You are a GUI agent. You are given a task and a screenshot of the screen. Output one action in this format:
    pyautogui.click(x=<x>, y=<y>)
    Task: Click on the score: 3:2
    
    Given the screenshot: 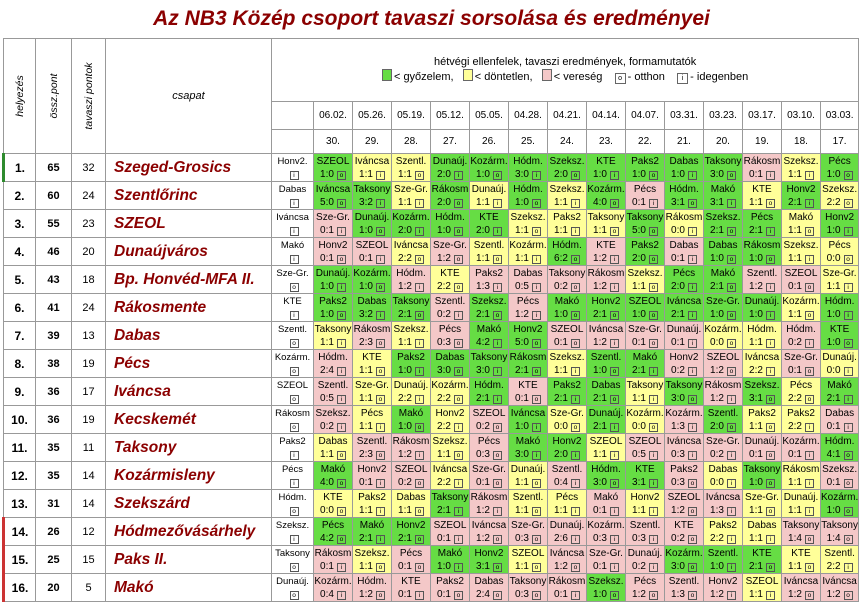 What is the action you would take?
    pyautogui.click(x=366, y=314)
    